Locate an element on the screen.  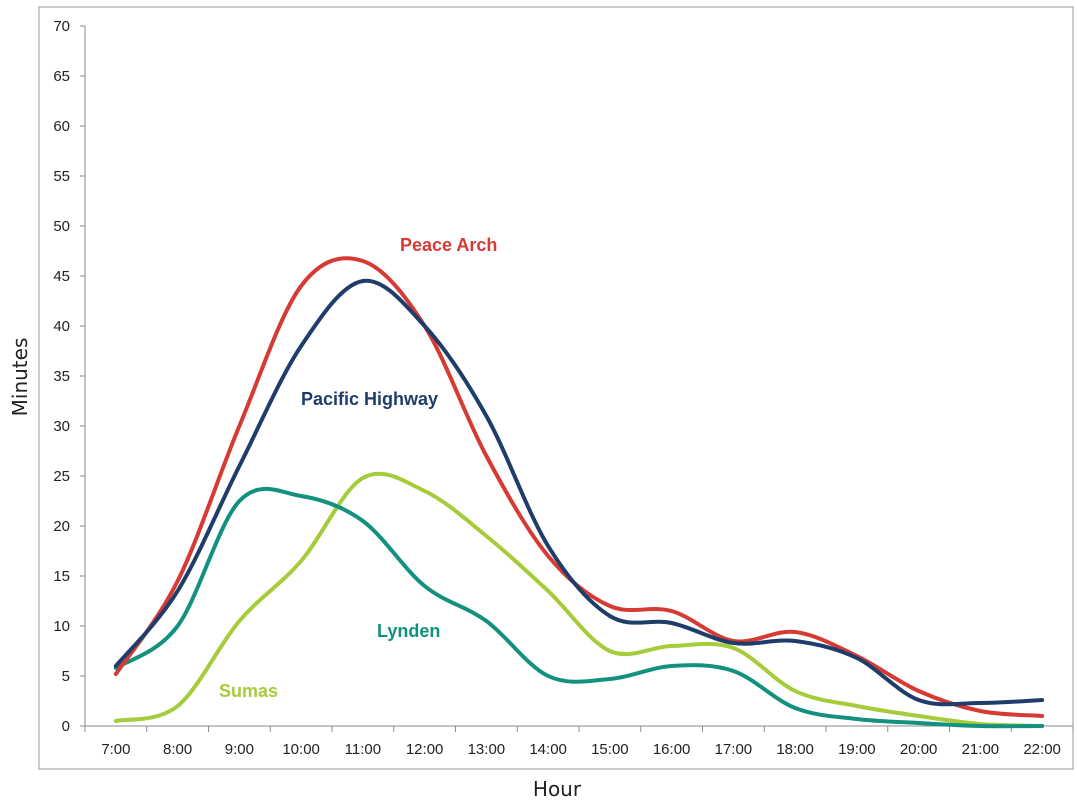
y-tick-label: 30 is located at coordinates (61, 426).